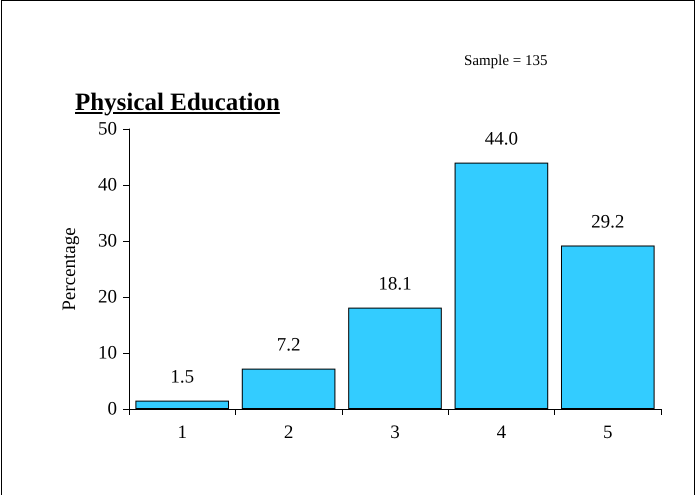  I want to click on data-label: 7.2, so click(288, 345).